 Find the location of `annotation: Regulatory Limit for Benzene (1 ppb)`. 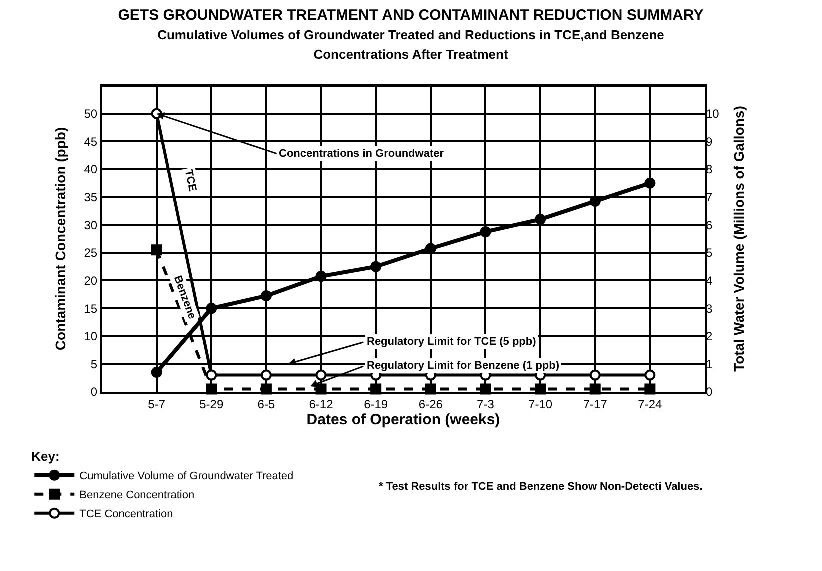

annotation: Regulatory Limit for Benzene (1 ppb) is located at coordinates (463, 366).